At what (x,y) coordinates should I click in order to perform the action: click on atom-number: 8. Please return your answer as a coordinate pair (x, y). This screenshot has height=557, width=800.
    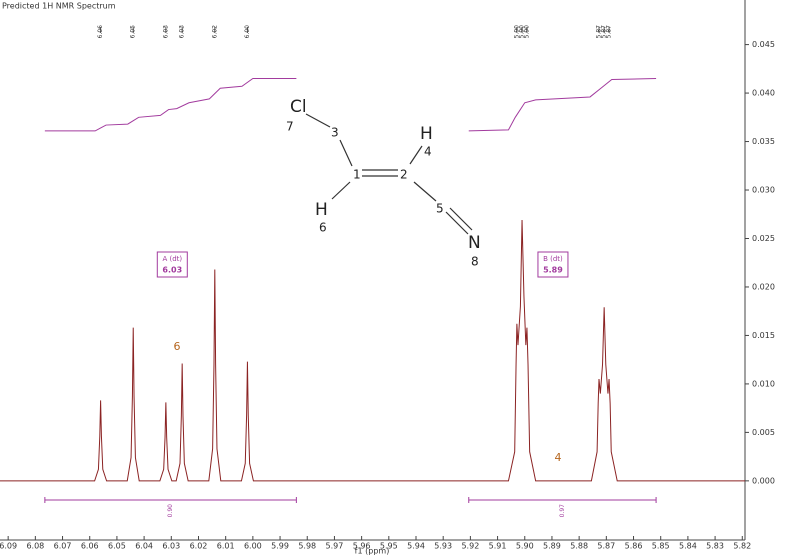
    Looking at the image, I should click on (475, 262).